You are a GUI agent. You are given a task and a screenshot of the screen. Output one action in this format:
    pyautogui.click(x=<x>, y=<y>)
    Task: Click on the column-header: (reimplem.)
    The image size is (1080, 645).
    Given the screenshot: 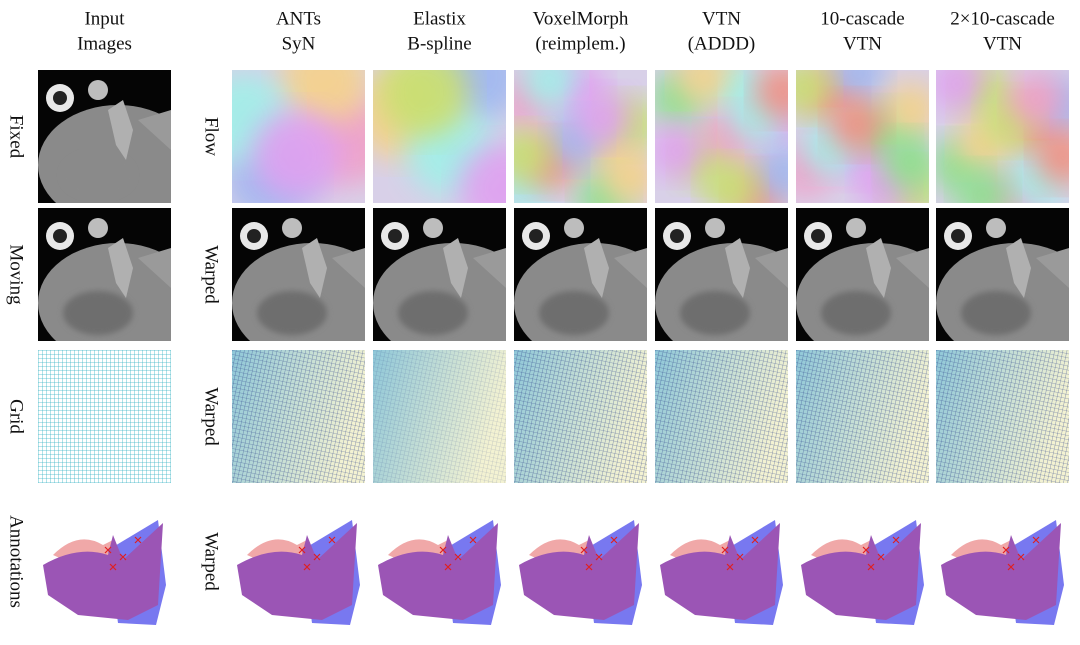 What is the action you would take?
    pyautogui.click(x=580, y=43)
    